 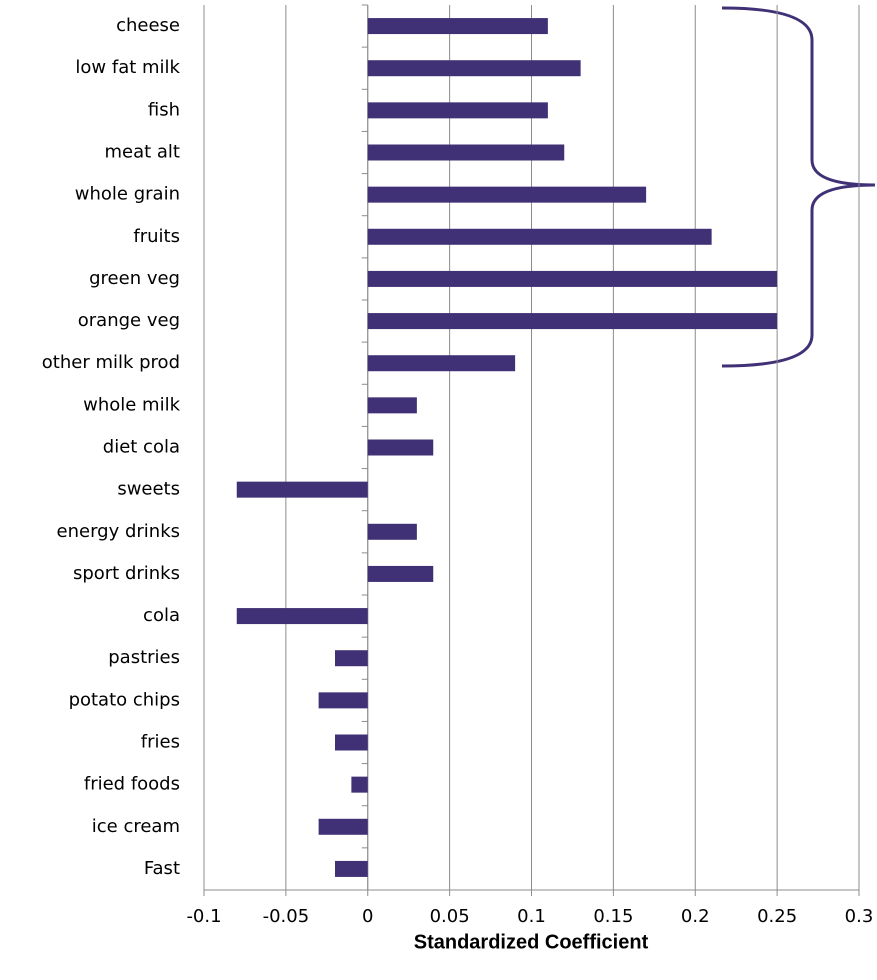 What do you see at coordinates (148, 25) in the screenshot?
I see `y-tick-label: cheese` at bounding box center [148, 25].